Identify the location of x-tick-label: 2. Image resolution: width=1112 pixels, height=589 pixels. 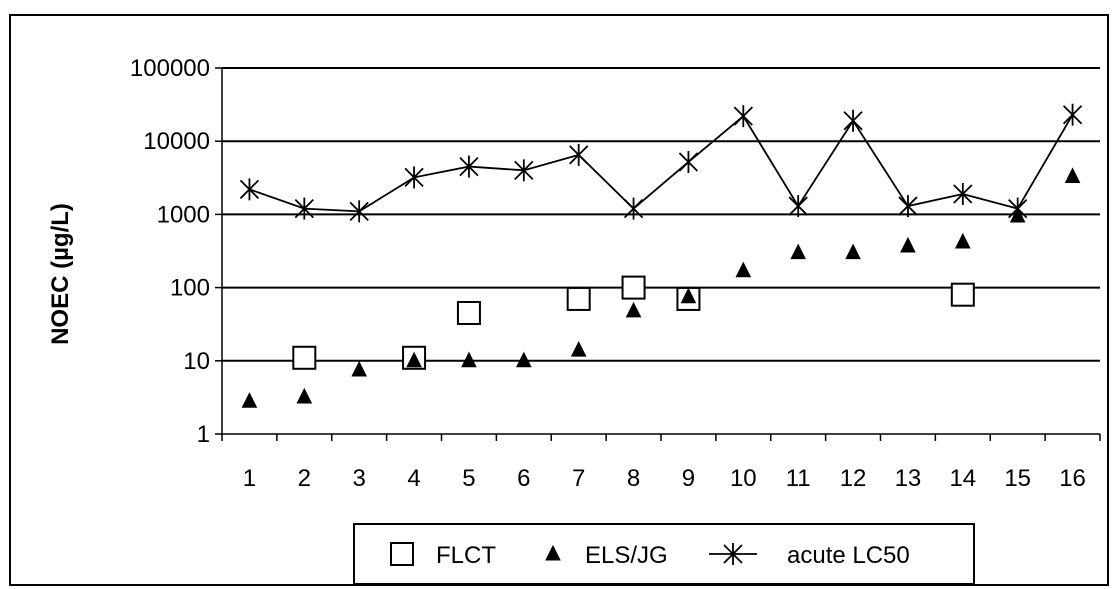
(304, 478).